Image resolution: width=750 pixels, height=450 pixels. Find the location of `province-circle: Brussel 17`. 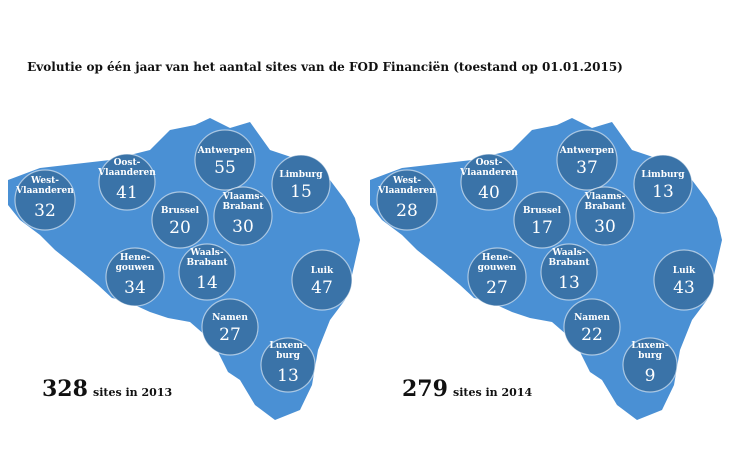

province-circle: Brussel 17 is located at coordinates (542, 220).